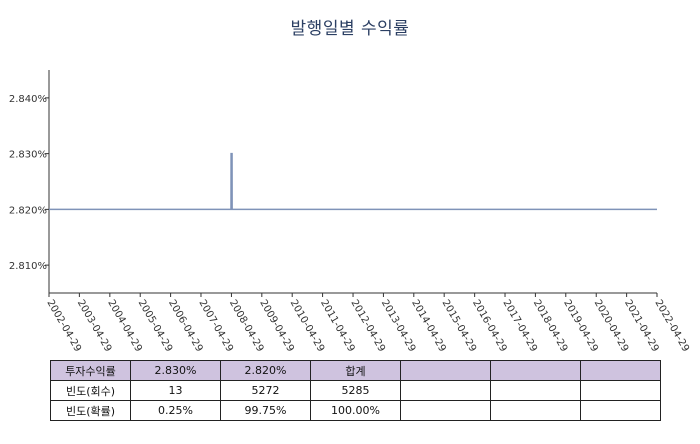  I want to click on table-row: 빈도(확률) 0.25% 99.75% 100.00%, so click(355, 410).